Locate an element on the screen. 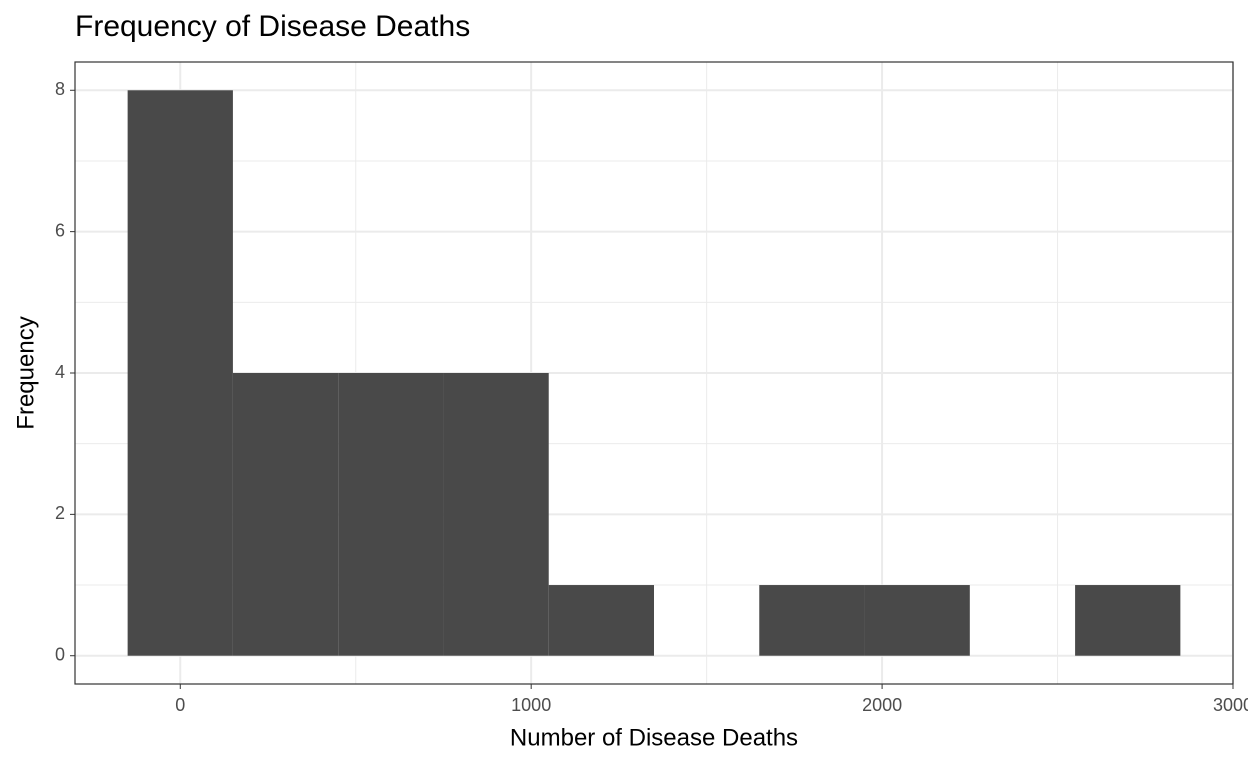 This screenshot has width=1248, height=768. y-tick-label: 4 is located at coordinates (60, 372).